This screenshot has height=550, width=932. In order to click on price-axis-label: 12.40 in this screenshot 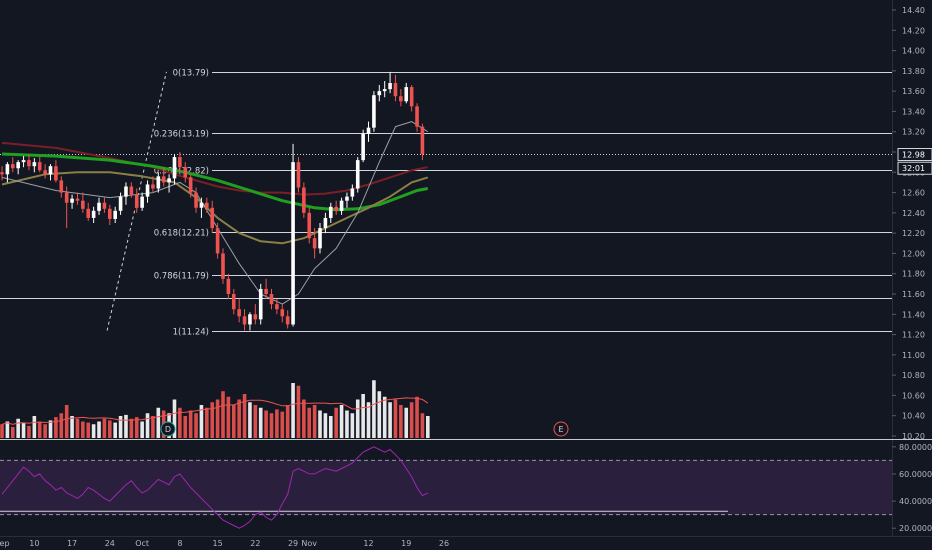, I will do `click(913, 213)`.